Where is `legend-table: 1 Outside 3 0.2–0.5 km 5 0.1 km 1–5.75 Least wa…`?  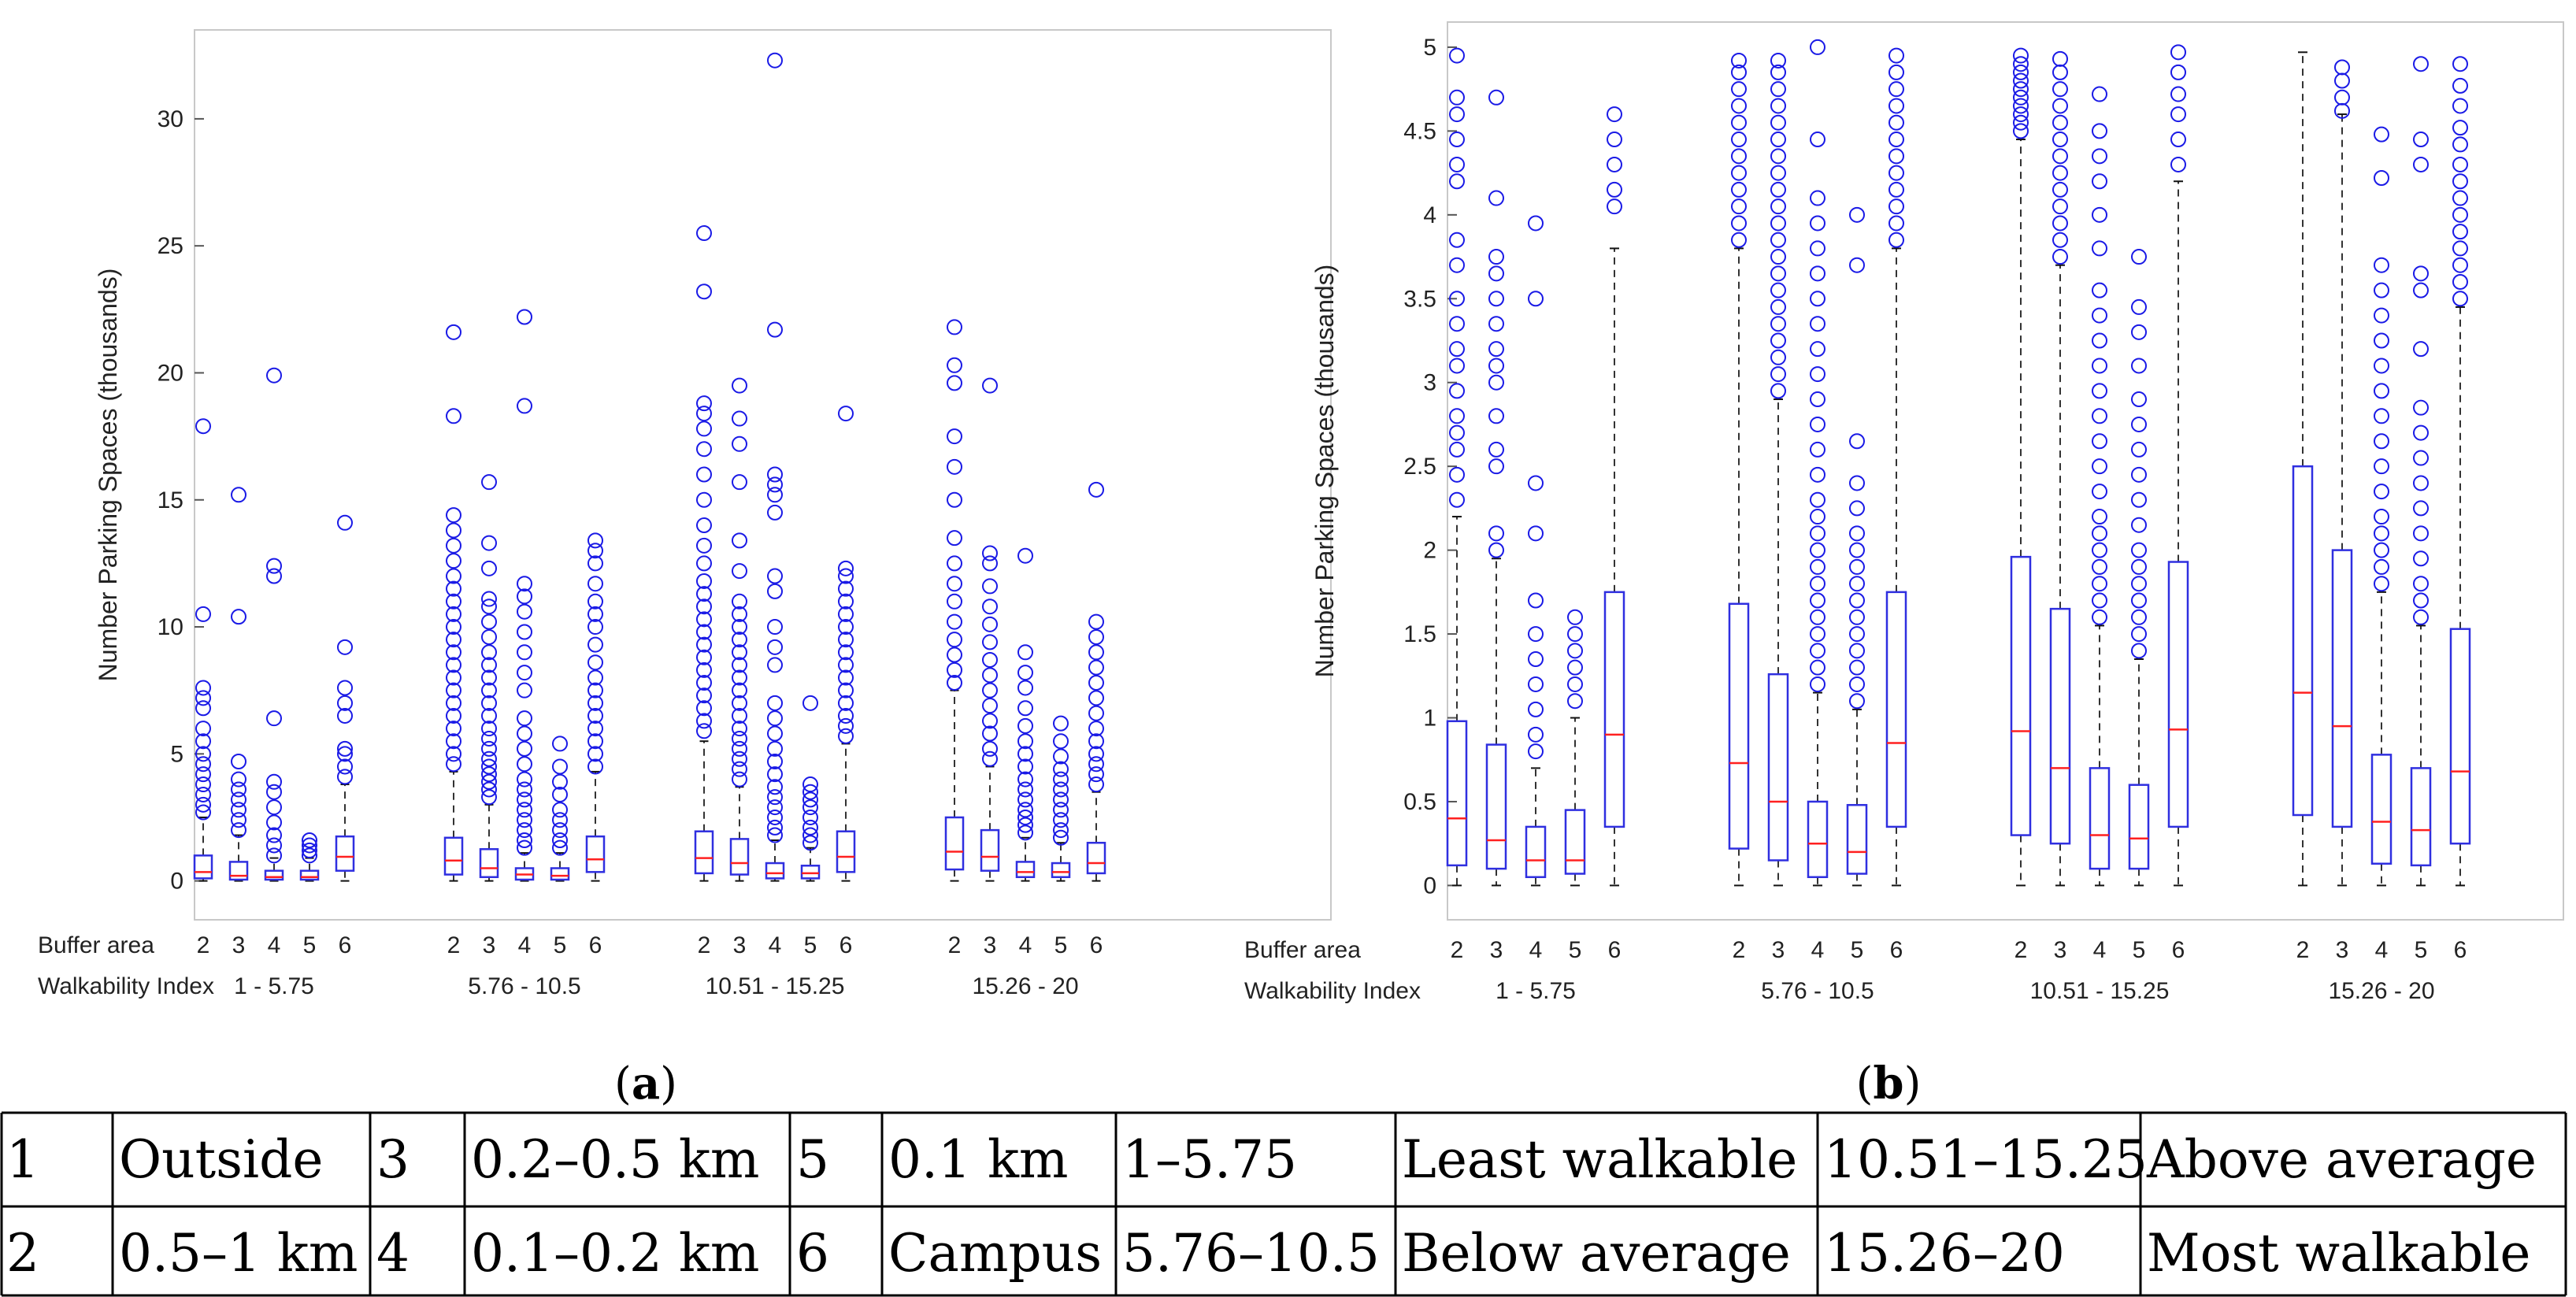 legend-table: 1 Outside 3 0.2–0.5 km 5 0.1 km 1–5.75 Least wa… is located at coordinates (1283, 1204).